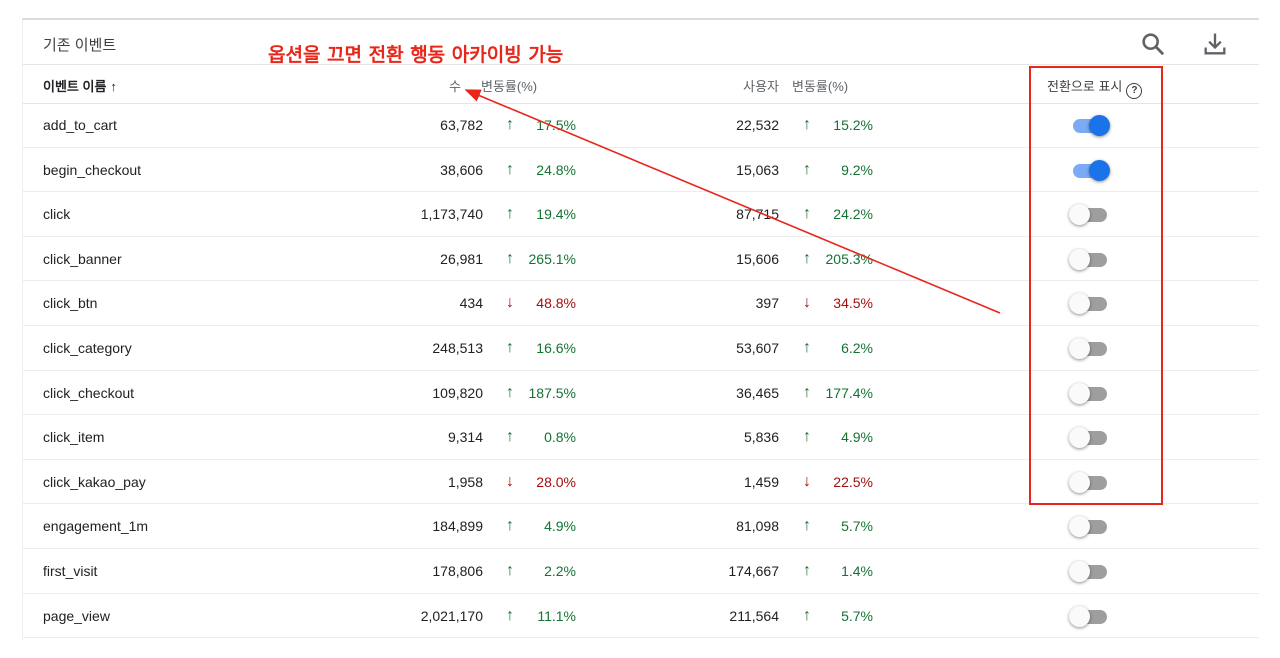  What do you see at coordinates (560, 526) in the screenshot?
I see `count-change-percent: 4.9%` at bounding box center [560, 526].